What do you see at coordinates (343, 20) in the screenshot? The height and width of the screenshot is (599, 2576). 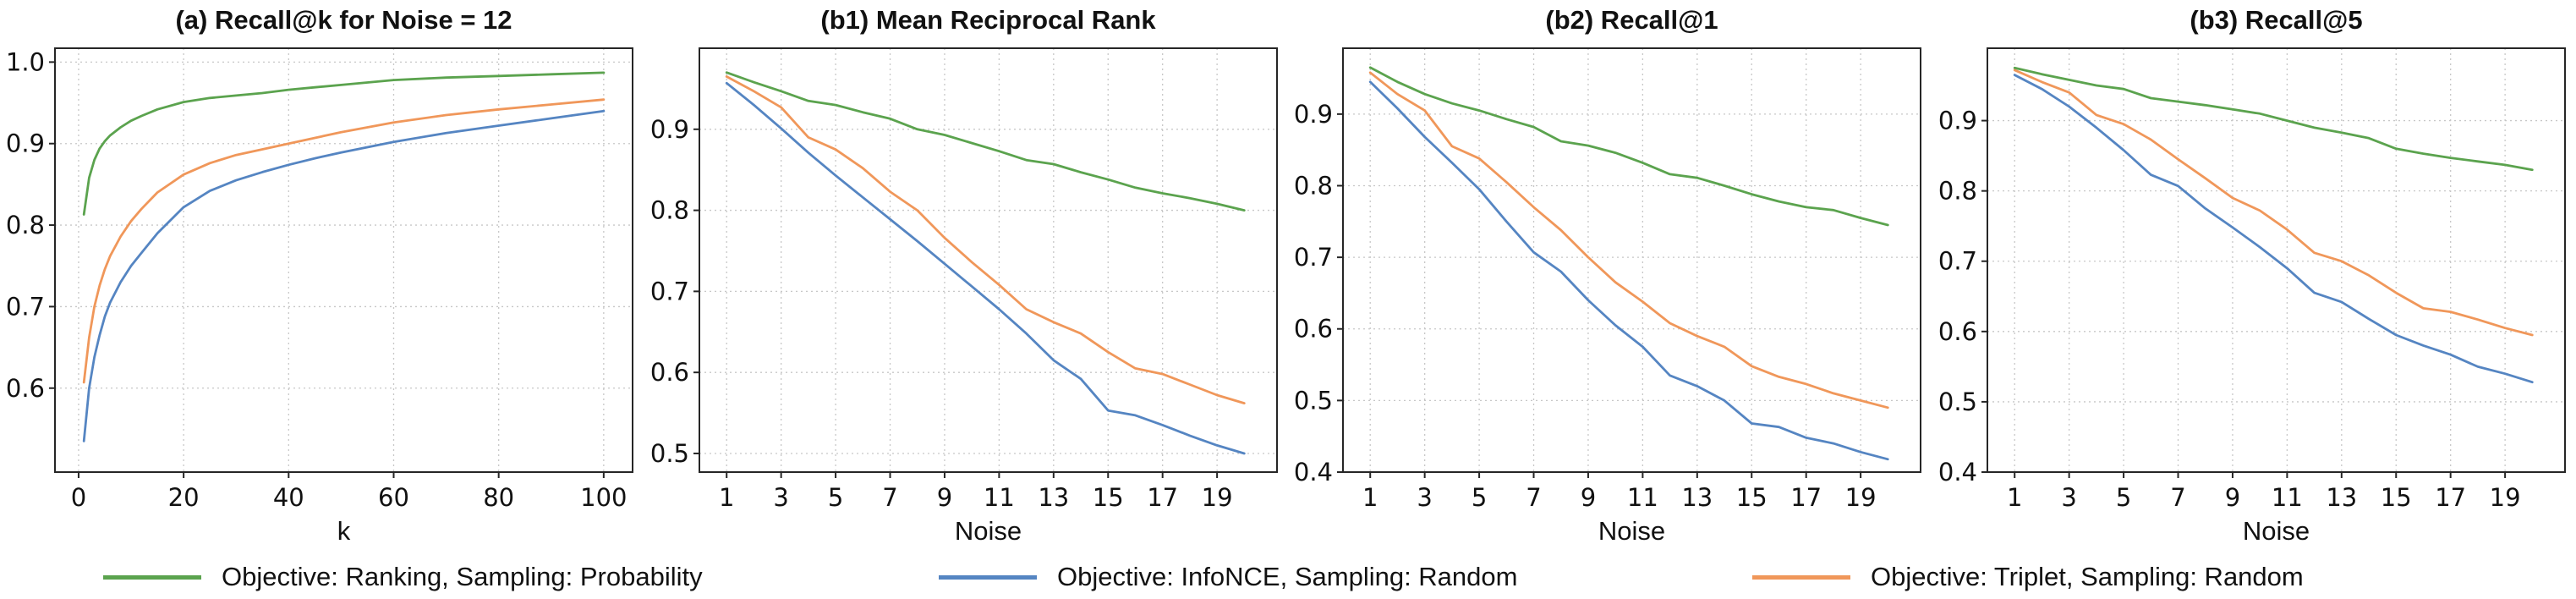 I see `chart-title: (a) Recall@k for Noise = 12` at bounding box center [343, 20].